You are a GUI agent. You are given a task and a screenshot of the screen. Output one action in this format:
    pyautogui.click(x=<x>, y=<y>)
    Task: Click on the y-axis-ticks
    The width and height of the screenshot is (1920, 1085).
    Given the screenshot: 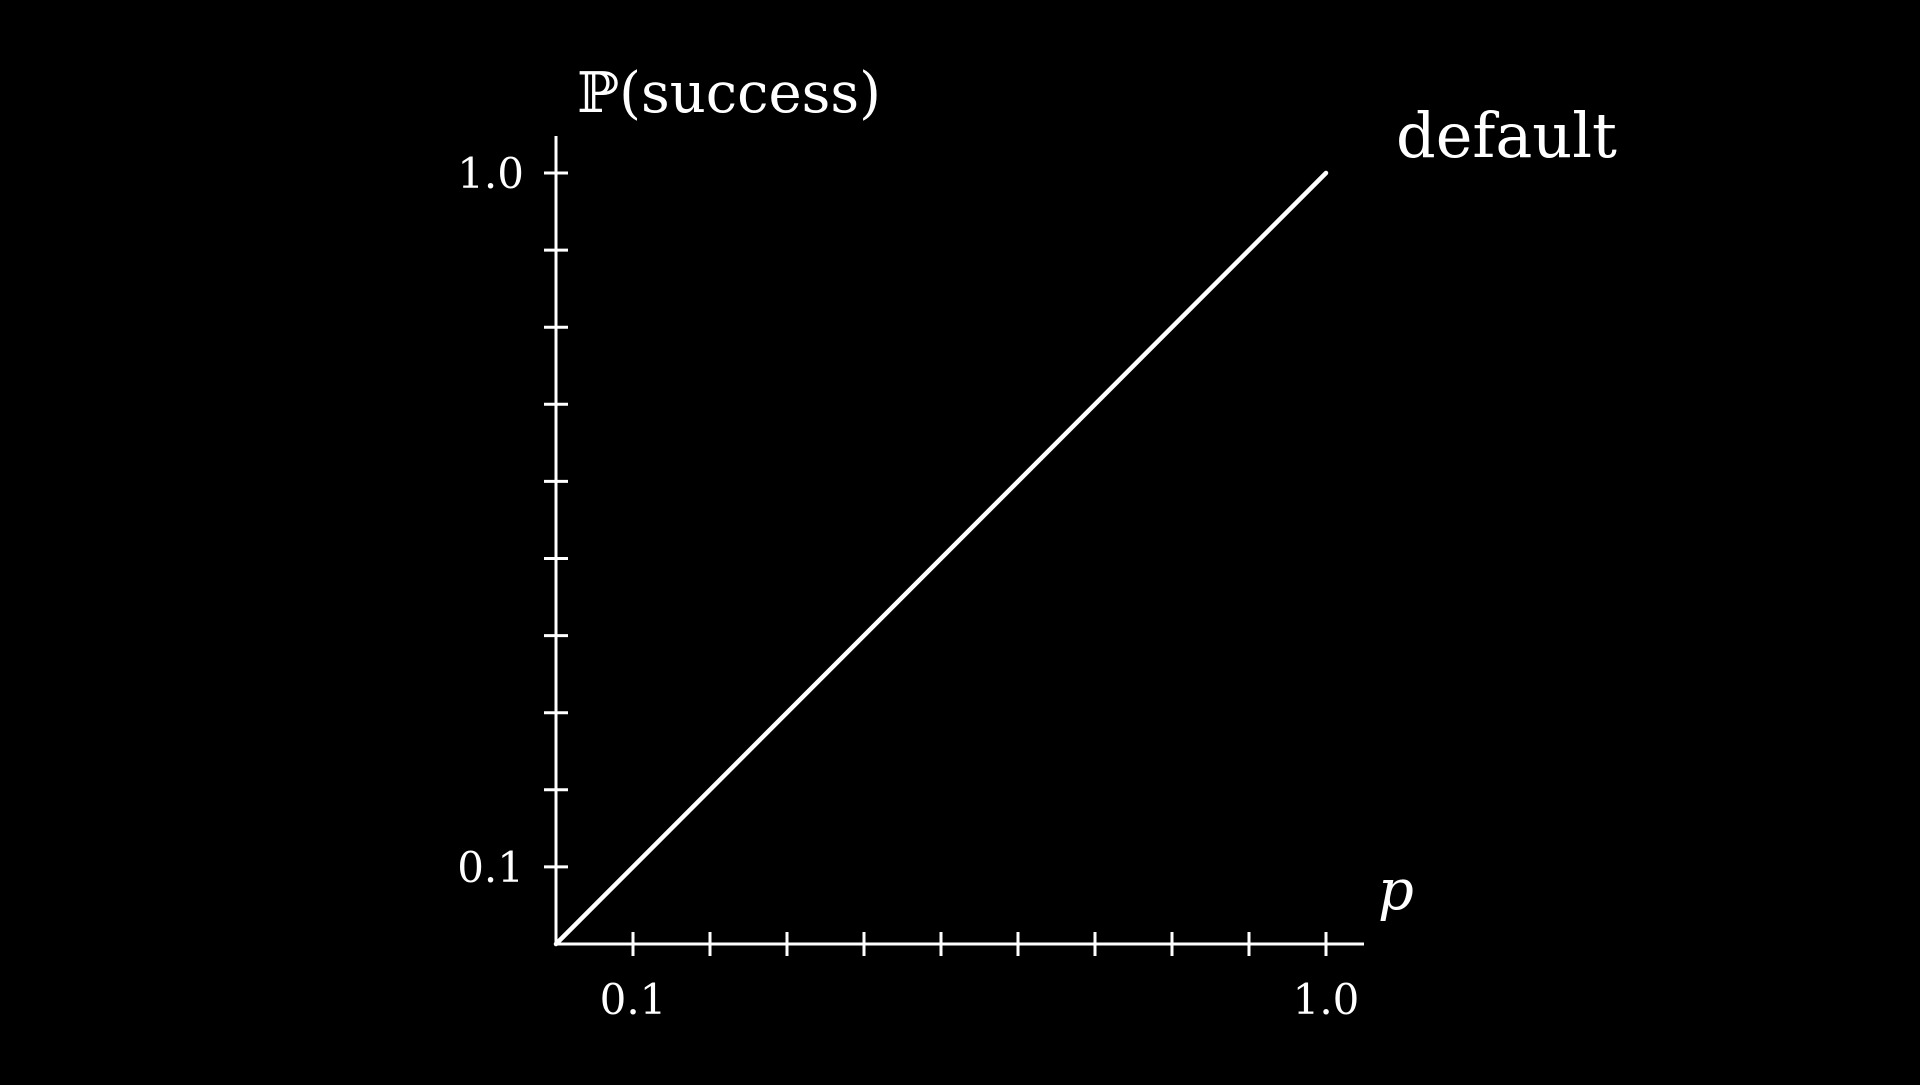 What is the action you would take?
    pyautogui.click(x=556, y=520)
    